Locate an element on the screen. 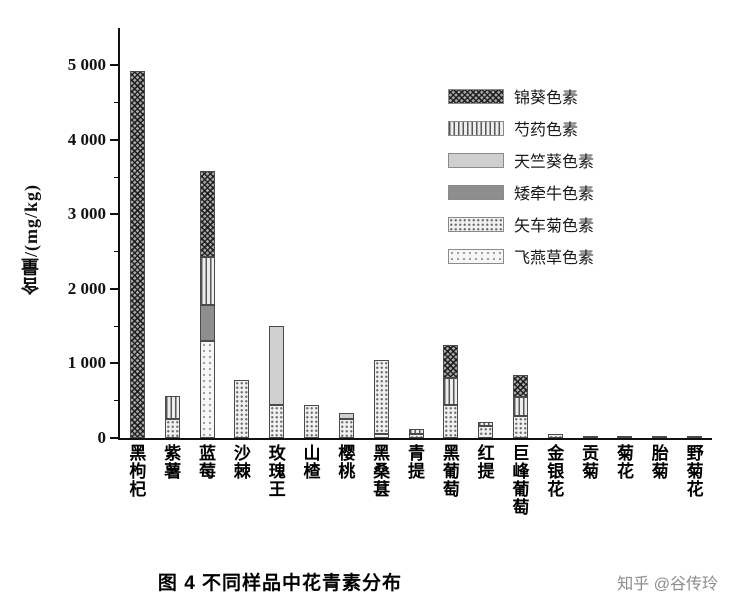  x-label-黑枸杞: 黑枸杞 is located at coordinates (136, 471).